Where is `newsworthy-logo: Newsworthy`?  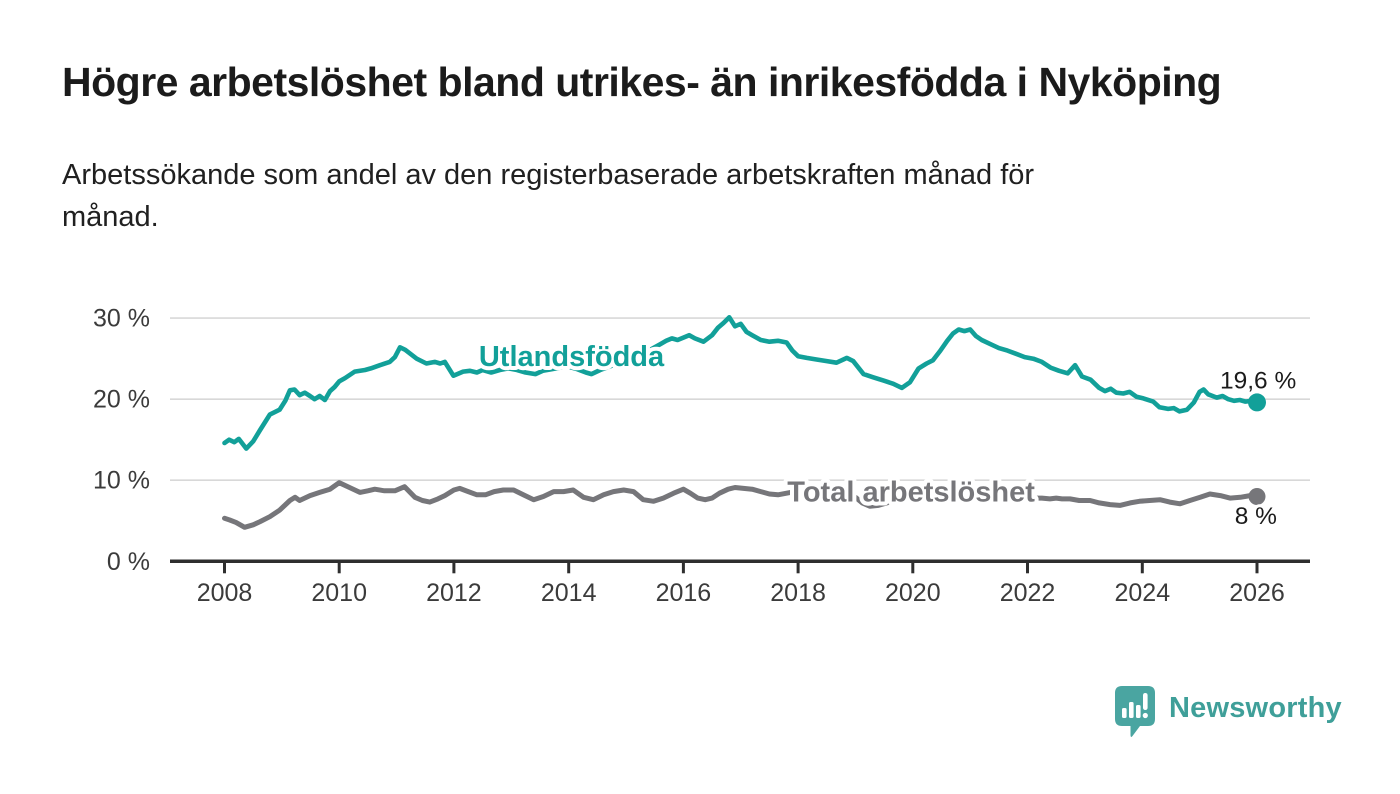 newsworthy-logo: Newsworthy is located at coordinates (1228, 712).